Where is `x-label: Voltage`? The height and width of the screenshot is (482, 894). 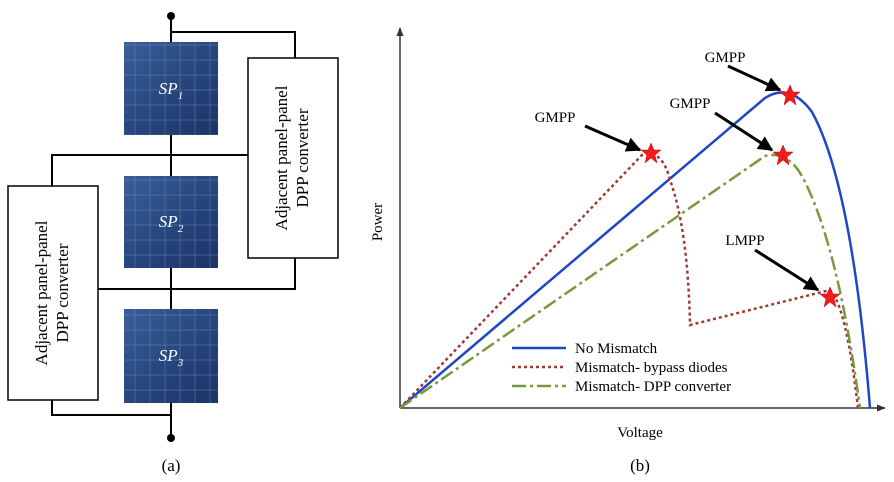
x-label: Voltage is located at coordinates (640, 433).